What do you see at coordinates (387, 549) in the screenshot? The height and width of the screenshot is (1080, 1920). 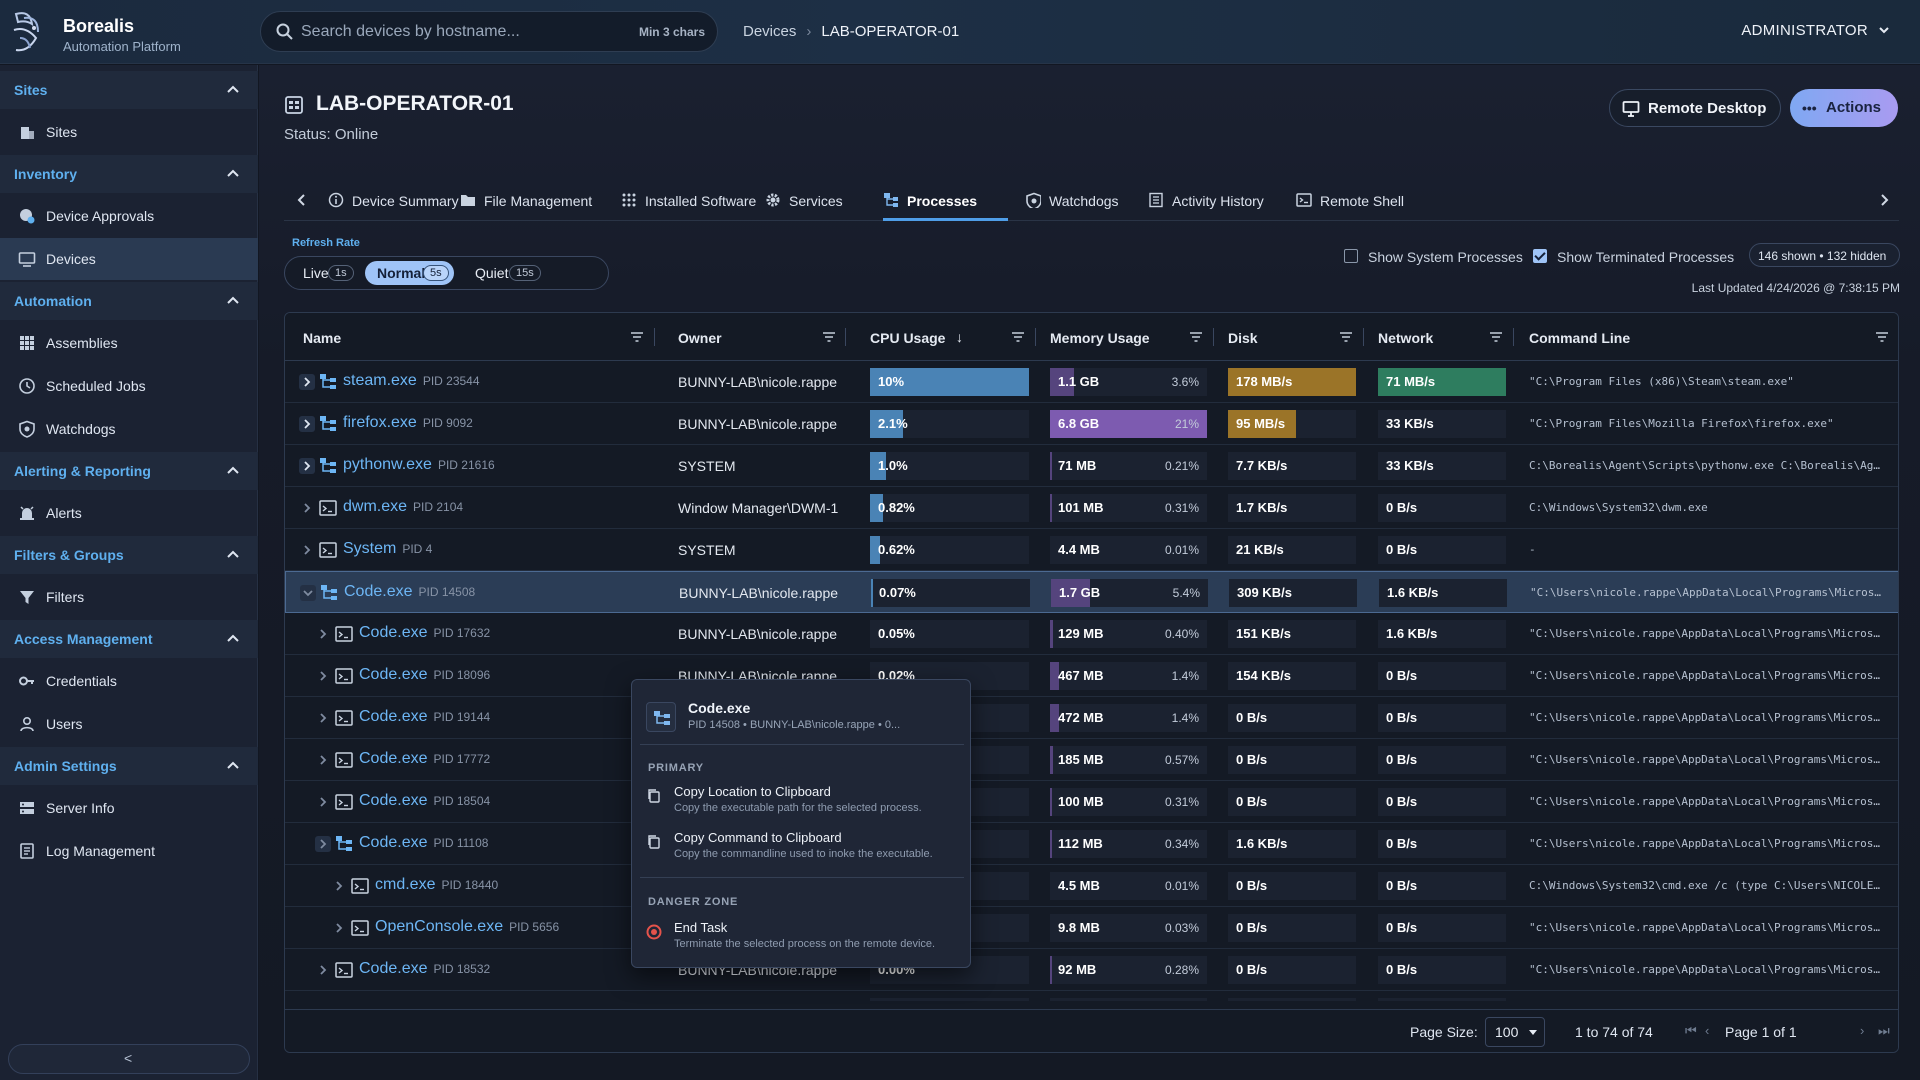 I see `process-name: System PID 4` at bounding box center [387, 549].